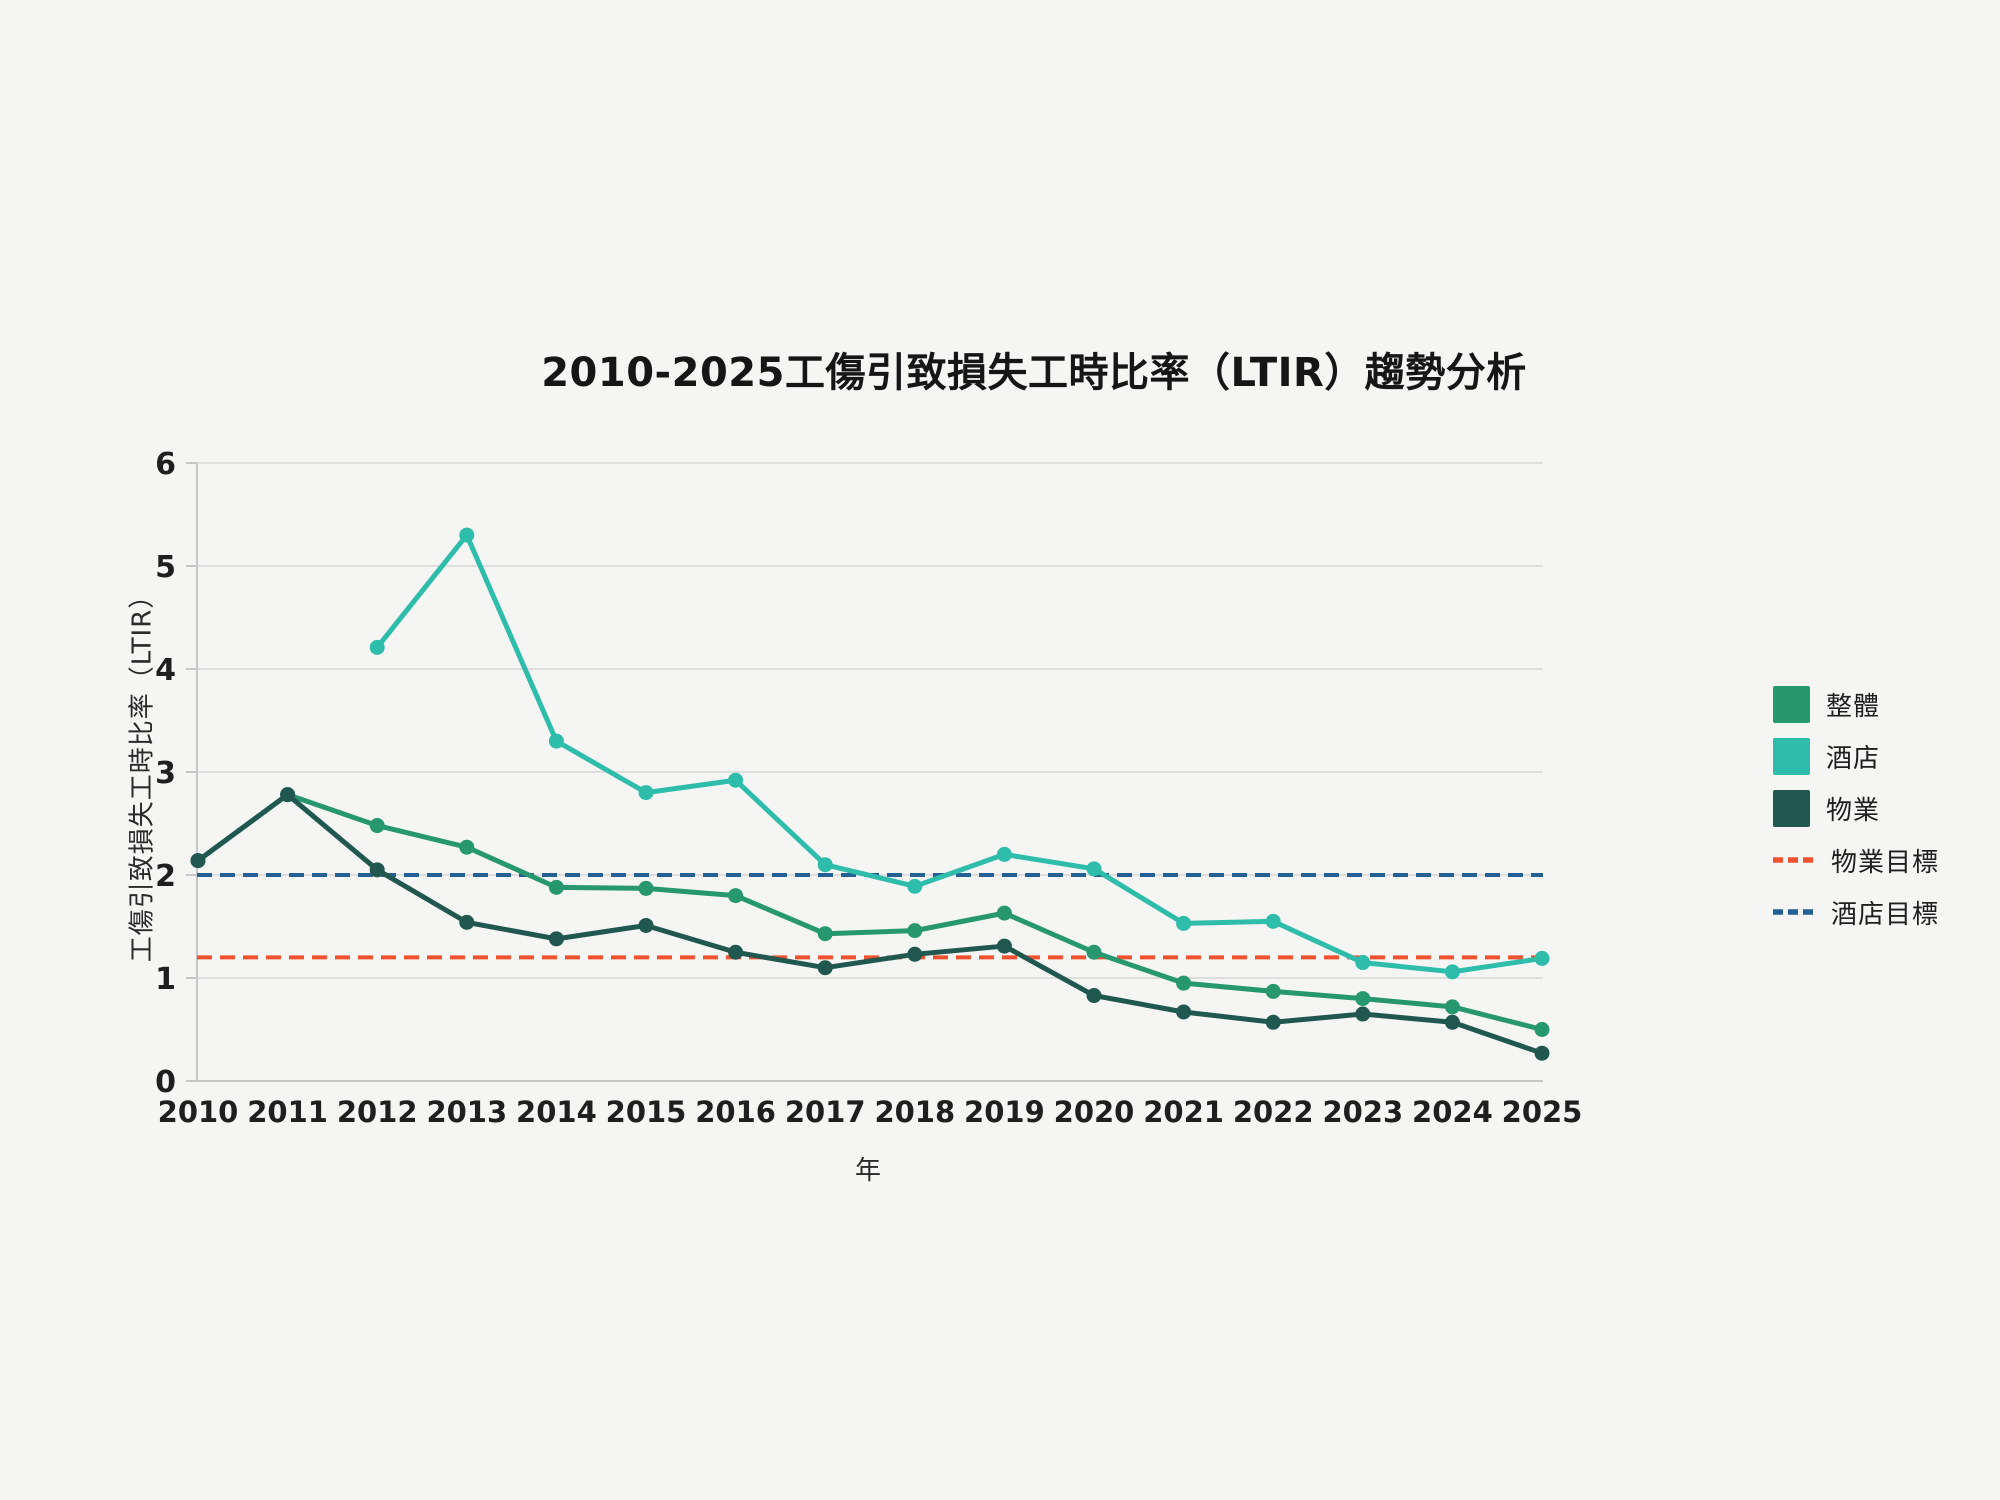 This screenshot has width=2000, height=1500. Describe the element at coordinates (556, 1112) in the screenshot. I see `x-tick-label: 2014` at that location.